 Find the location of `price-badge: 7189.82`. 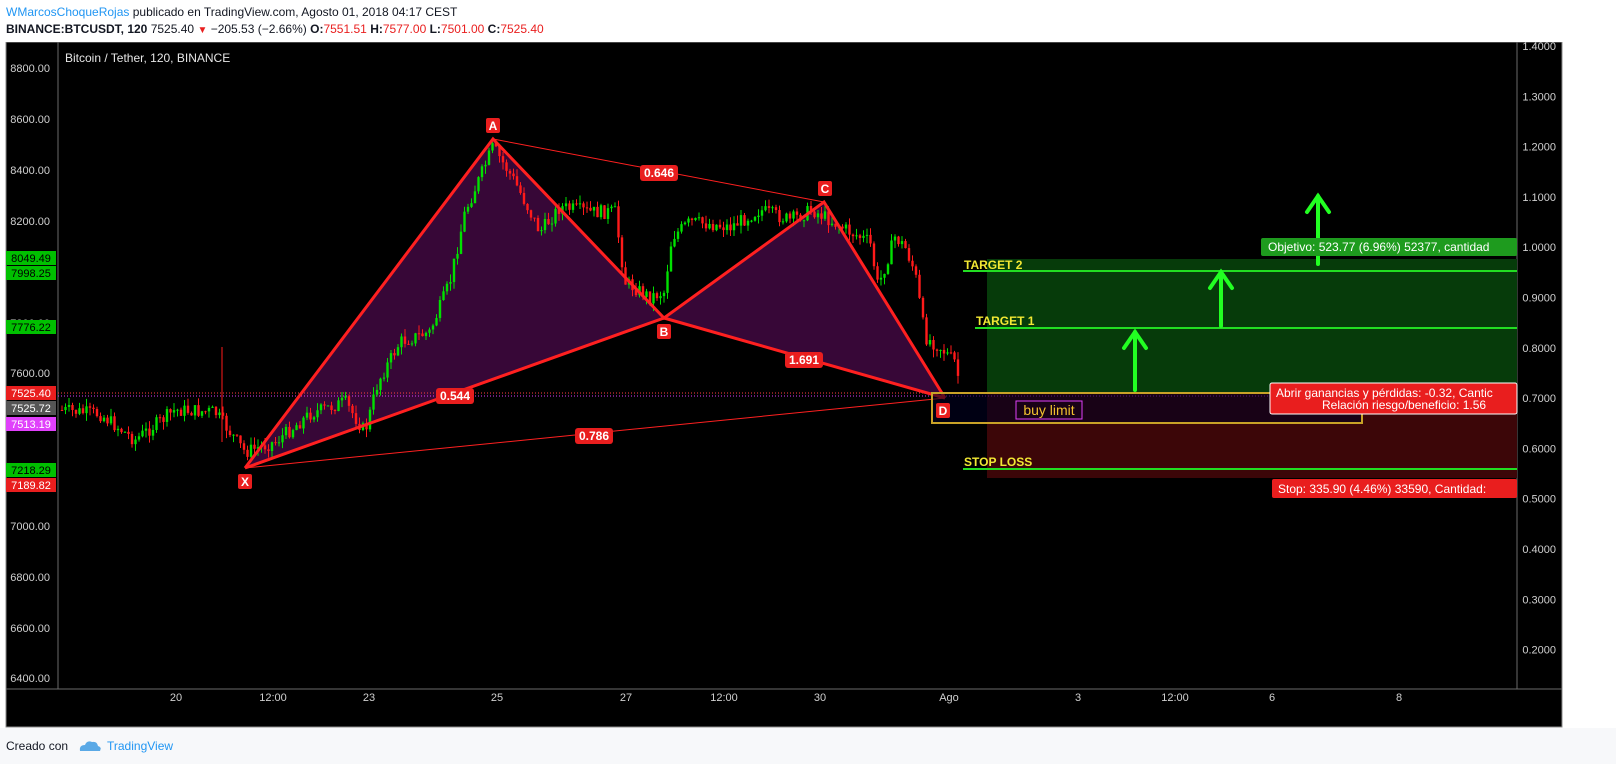

price-badge: 7189.82 is located at coordinates (31, 485).